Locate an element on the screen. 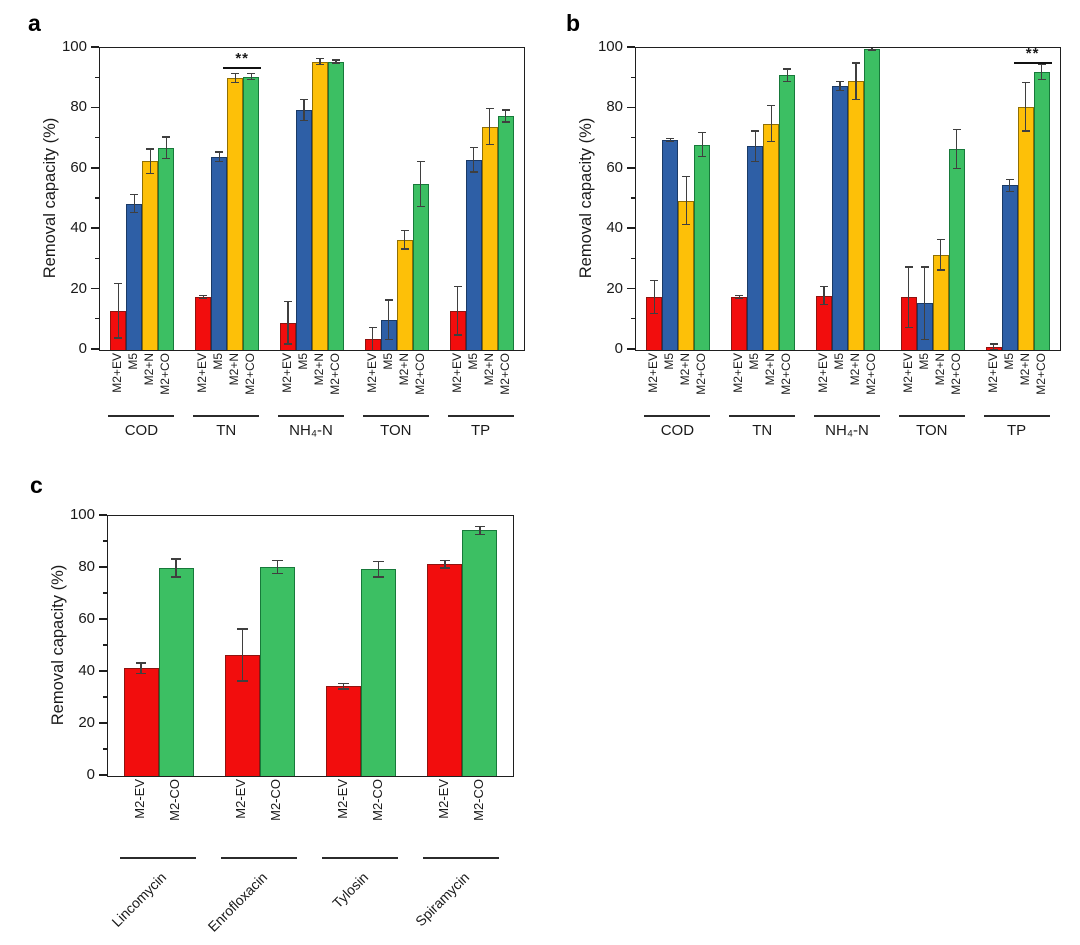 This screenshot has height=945, width=1080. error-bar-M2+N-TN is located at coordinates (771, 123).